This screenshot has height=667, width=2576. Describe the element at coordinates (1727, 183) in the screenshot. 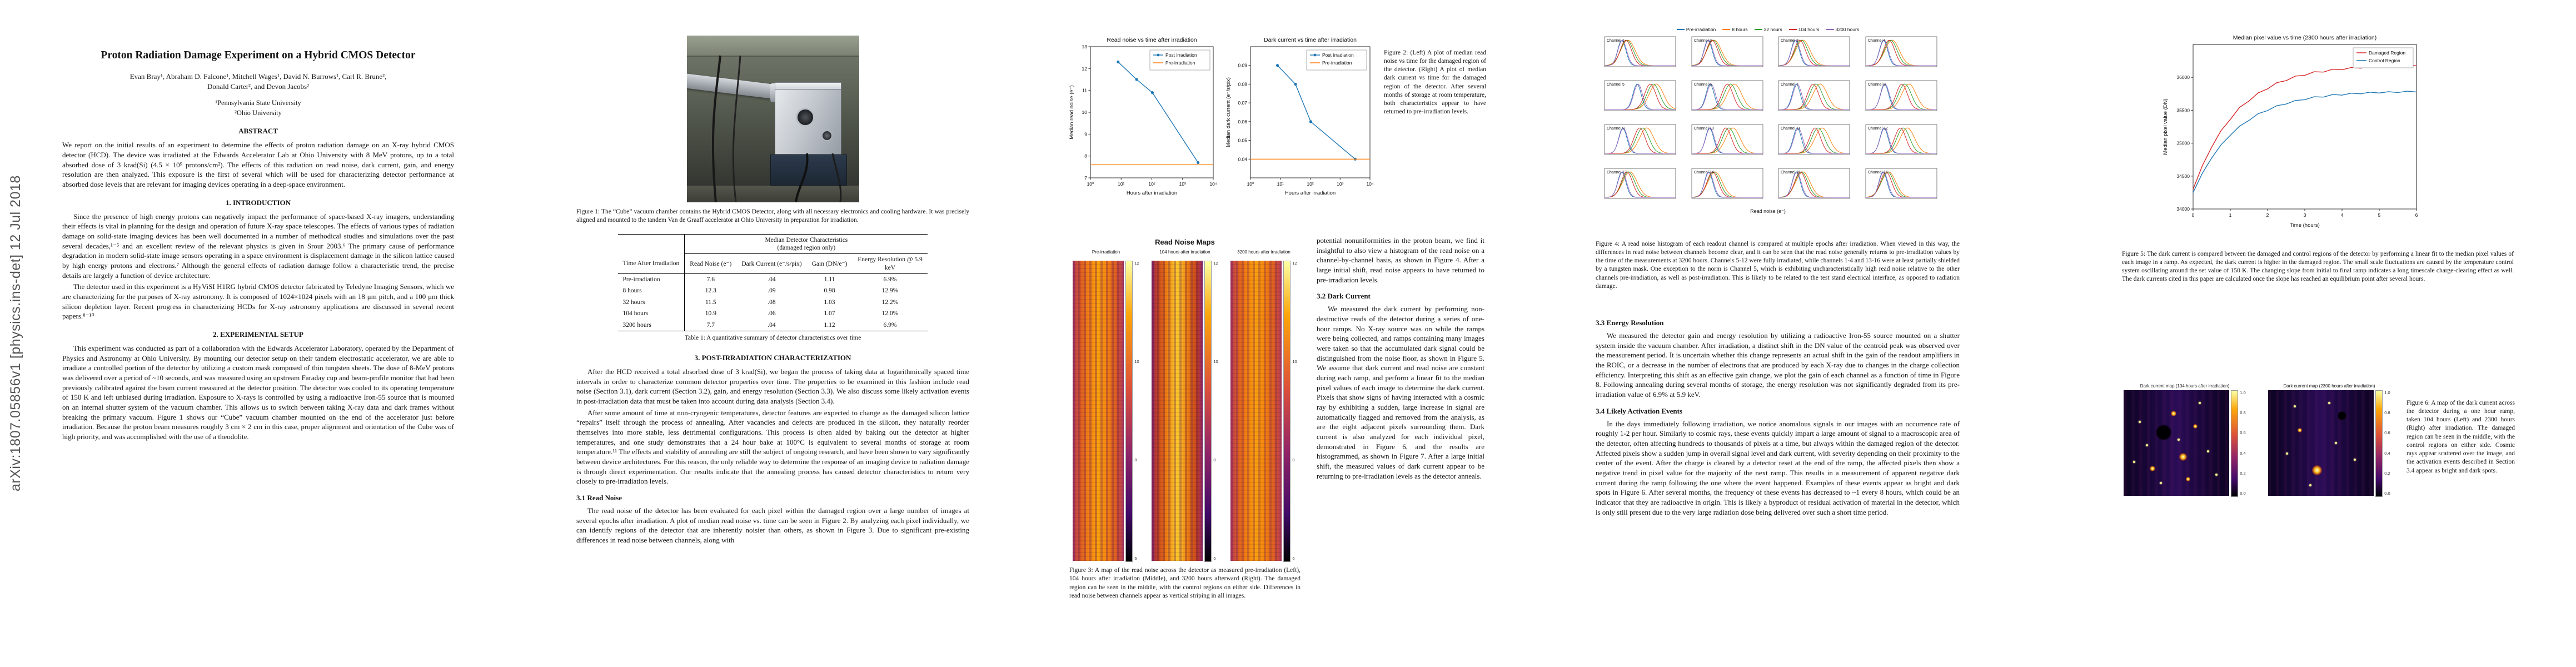

I see `subplot-Channel 14: Channel 14` at that location.